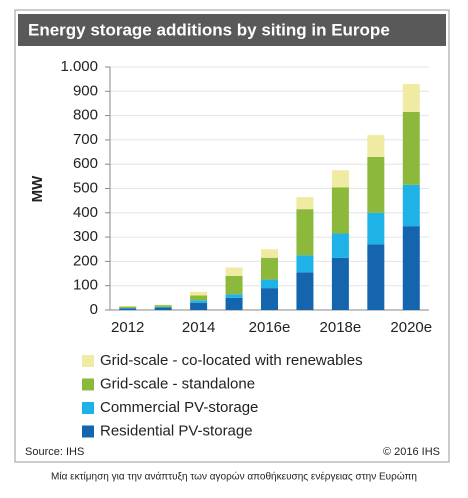 The width and height of the screenshot is (468, 498). What do you see at coordinates (85, 260) in the screenshot?
I see `y-tick-label: 200` at bounding box center [85, 260].